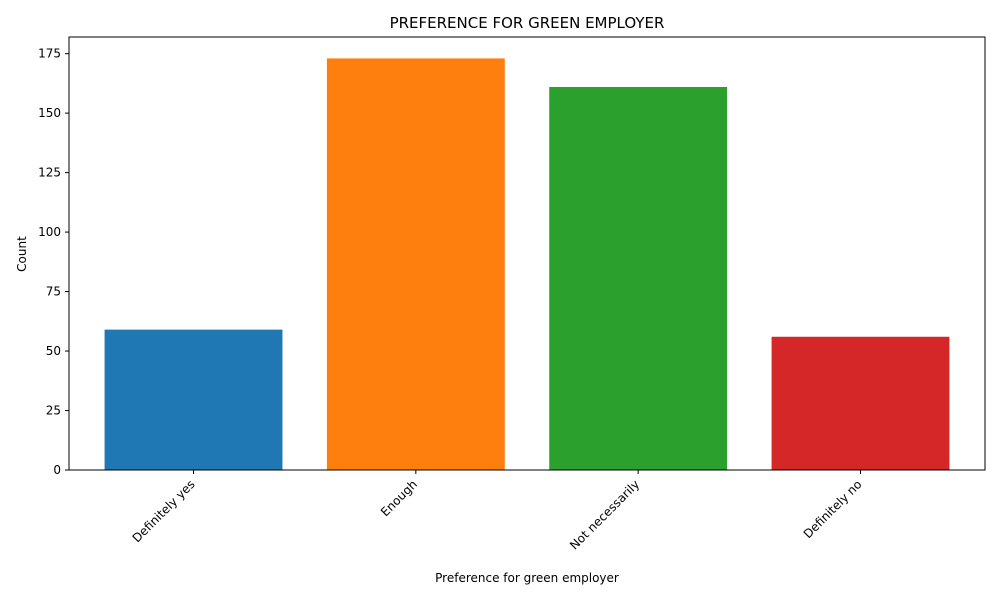 This screenshot has height=600, width=1000. I want to click on x-tick-label: Not necessarily, so click(604, 514).